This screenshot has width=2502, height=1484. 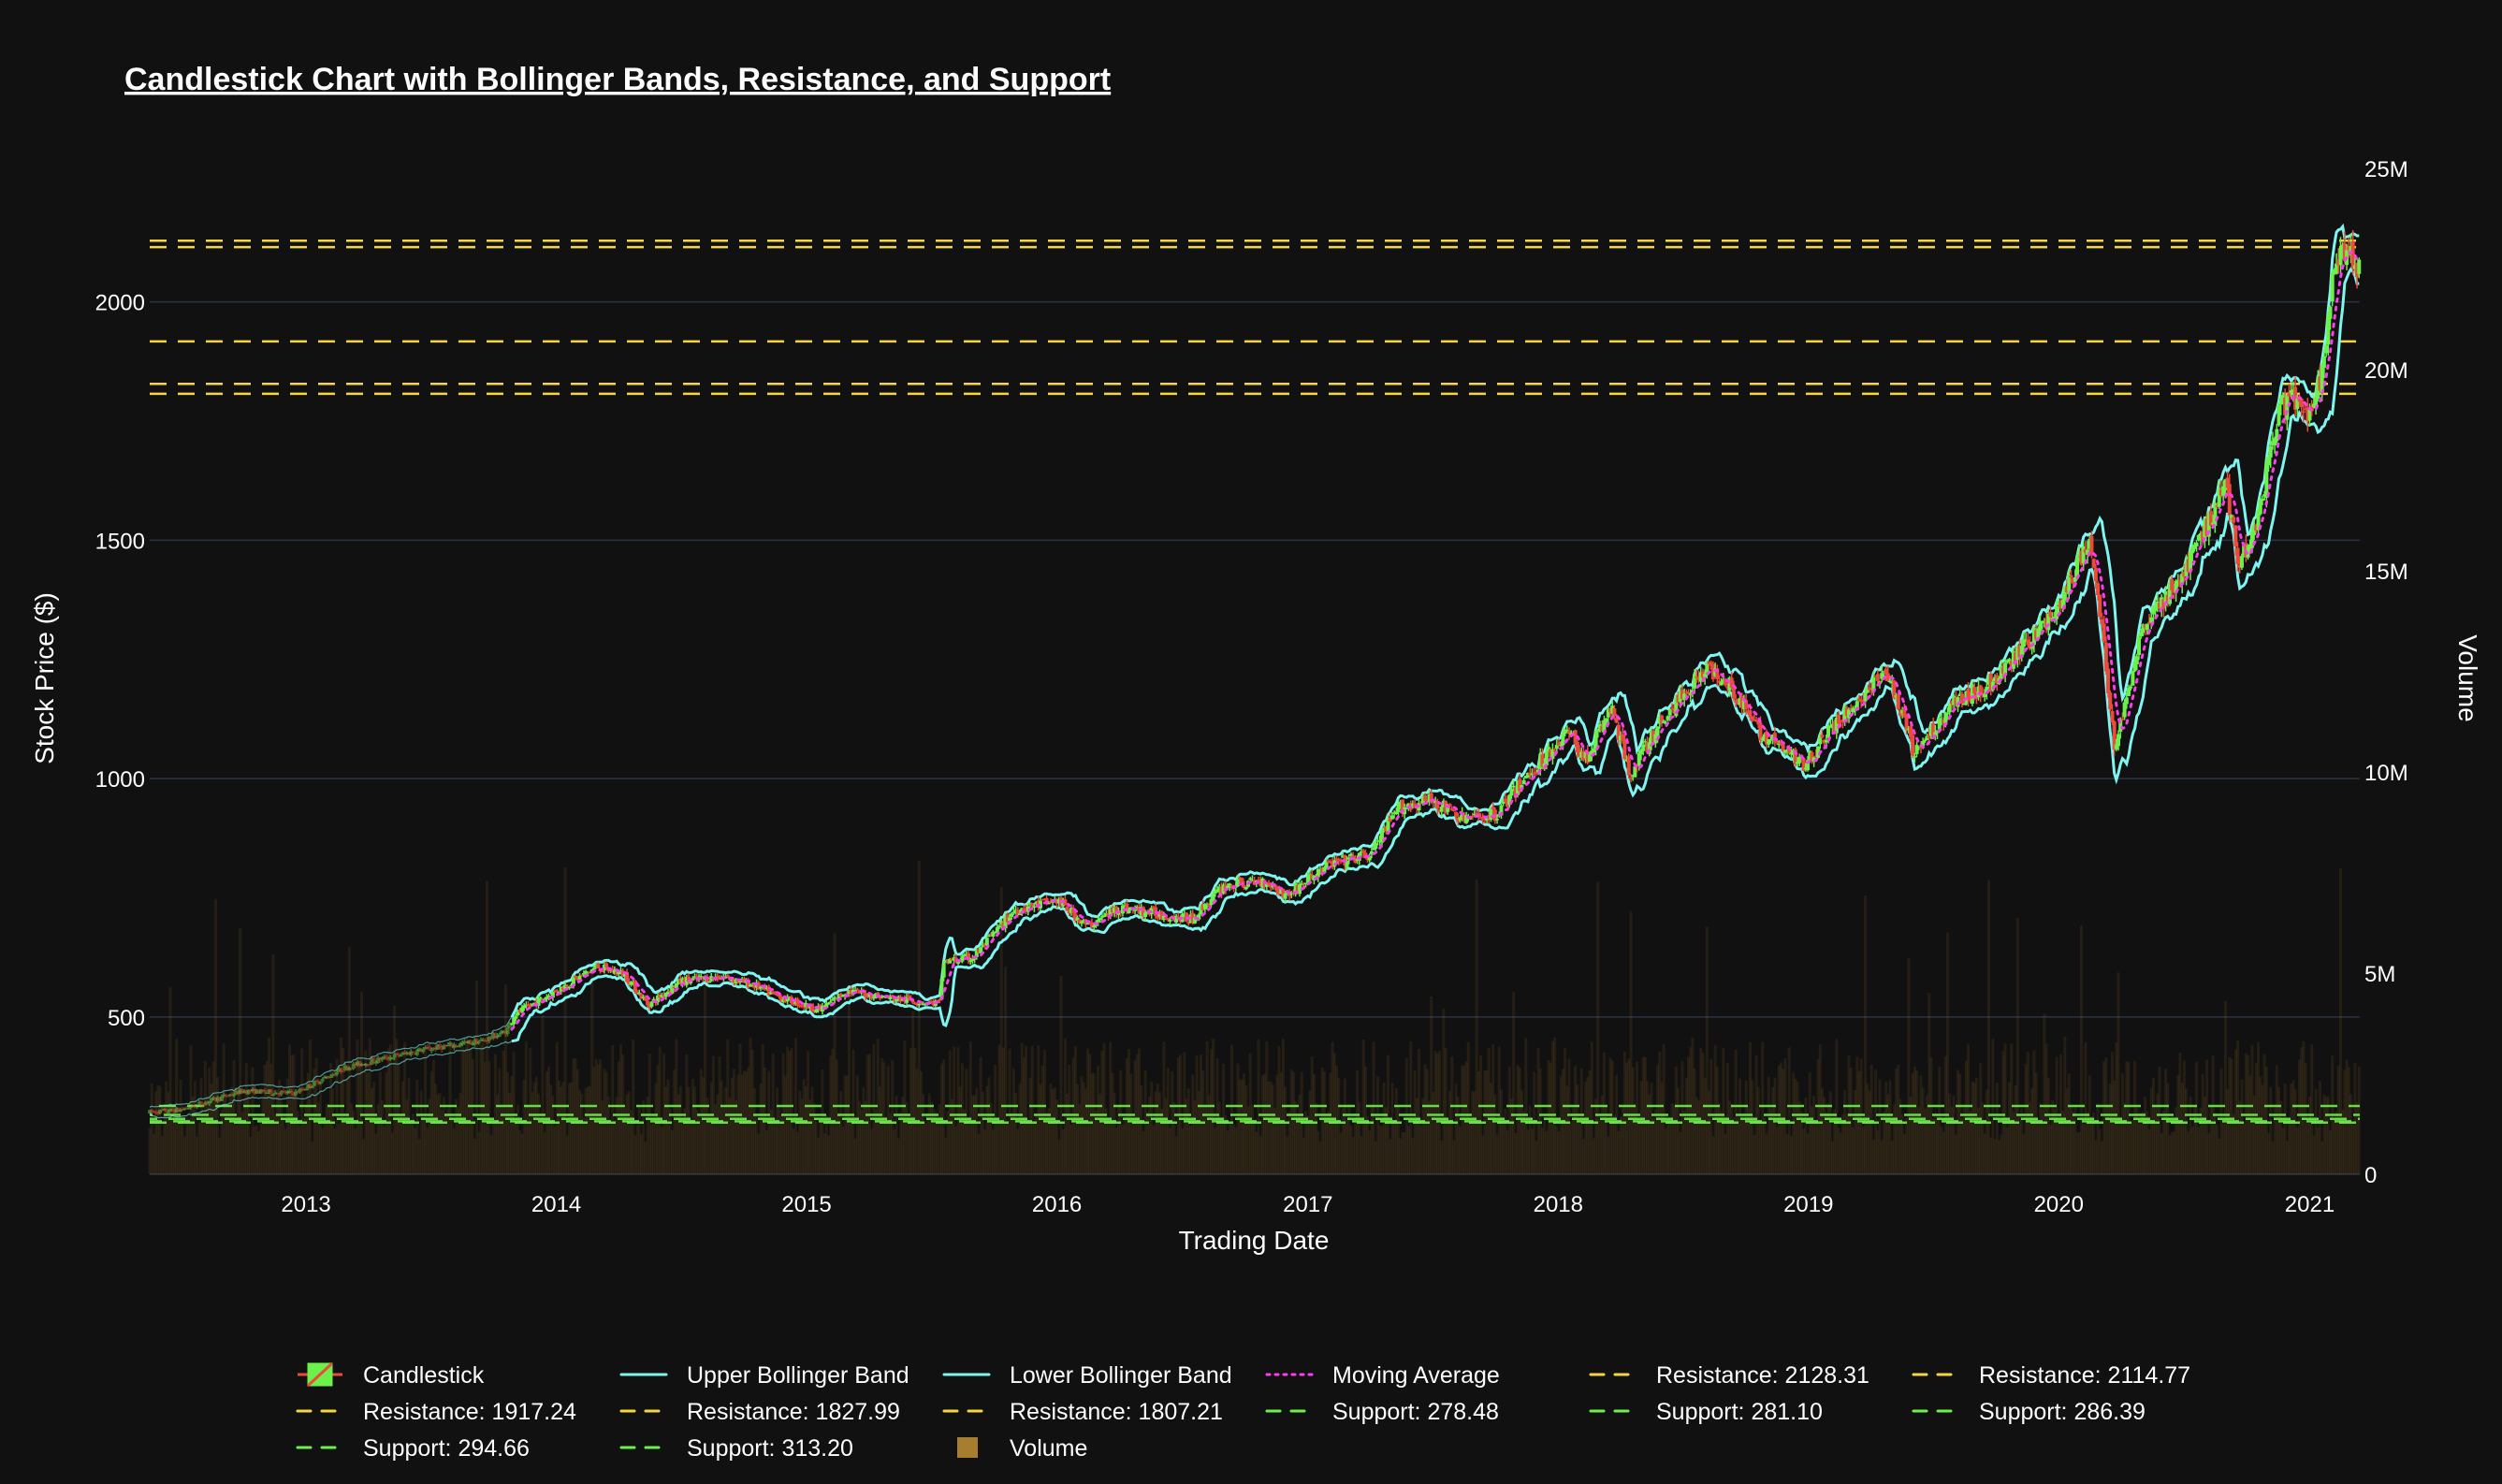 I want to click on legend-item: Resistance: 1807.21, so click(x=1082, y=1412).